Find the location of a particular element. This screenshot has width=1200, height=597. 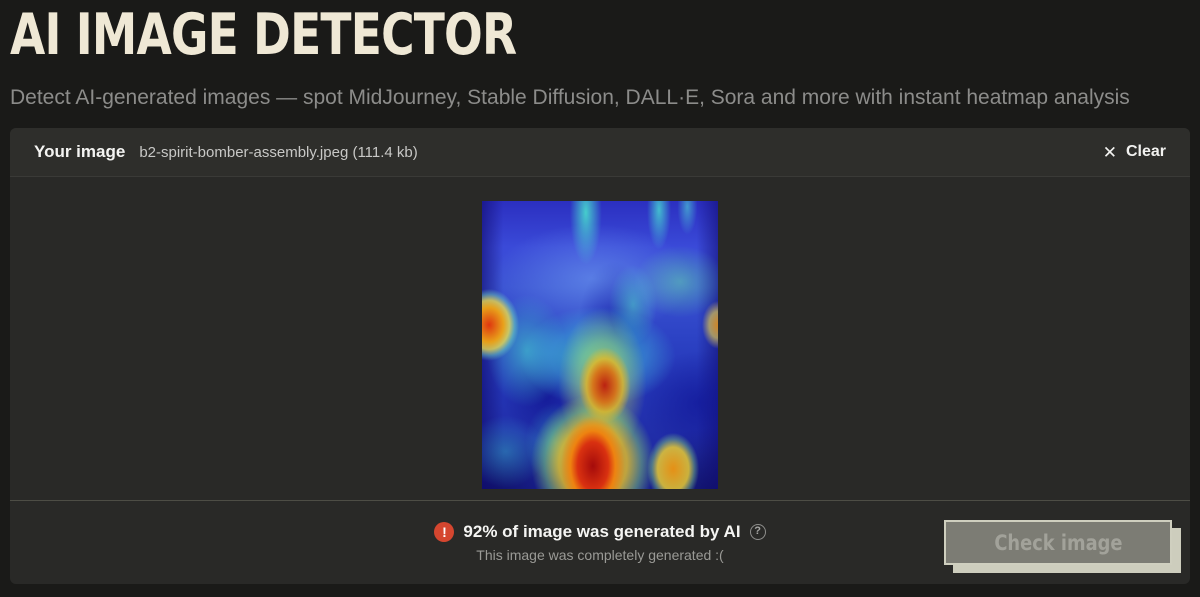

warning-icon: ! is located at coordinates (444, 531).